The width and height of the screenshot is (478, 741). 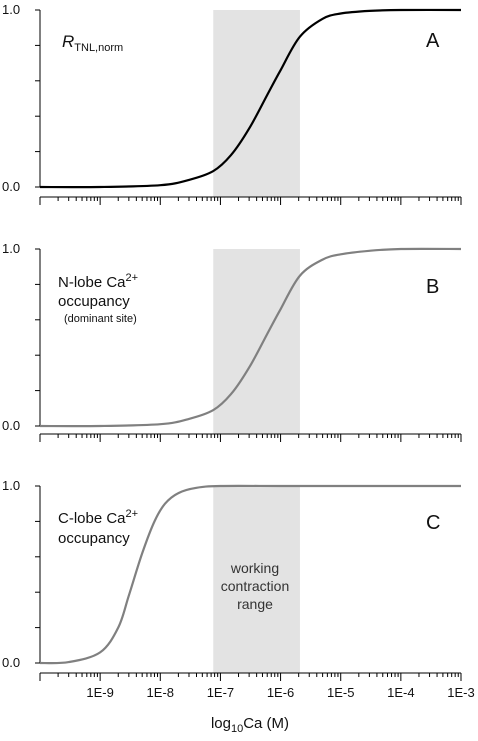 What do you see at coordinates (11, 9) in the screenshot?
I see `panel-a-ytick-top: 1.0` at bounding box center [11, 9].